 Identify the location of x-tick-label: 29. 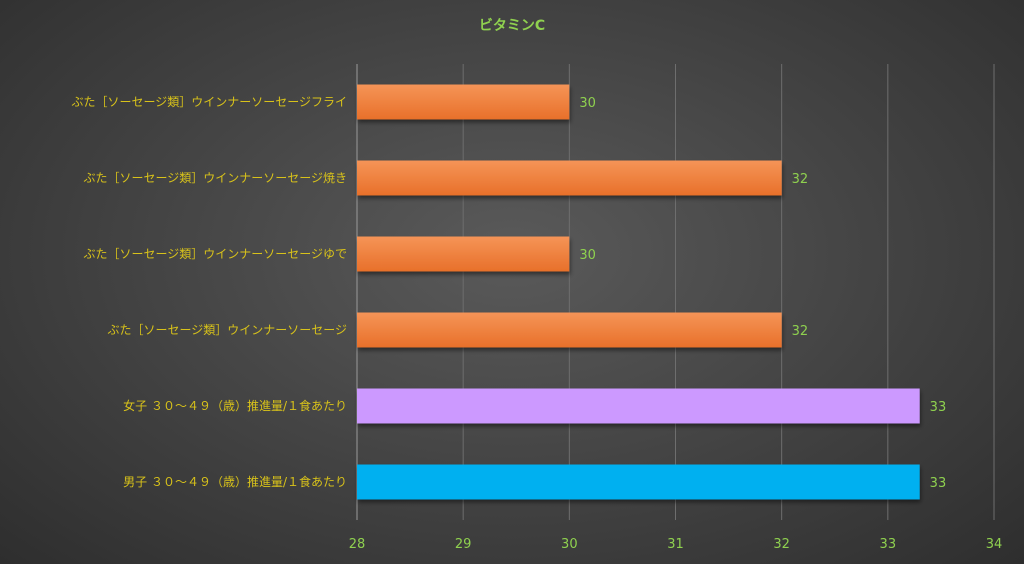
(463, 544).